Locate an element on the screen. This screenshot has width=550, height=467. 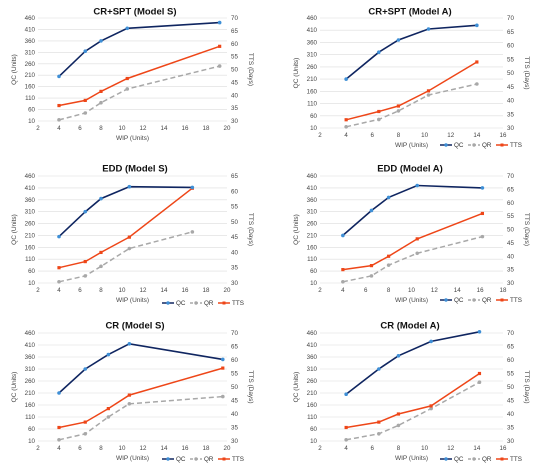
y2-tick-label: 50 is located at coordinates (510, 230).